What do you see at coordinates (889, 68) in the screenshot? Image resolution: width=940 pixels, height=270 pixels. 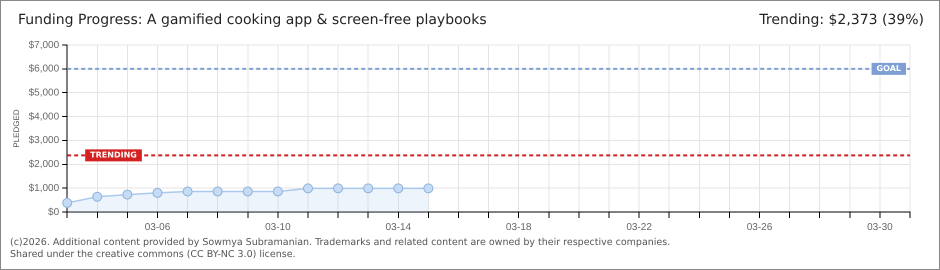 I see `ref-line-label: GOAL` at bounding box center [889, 68].